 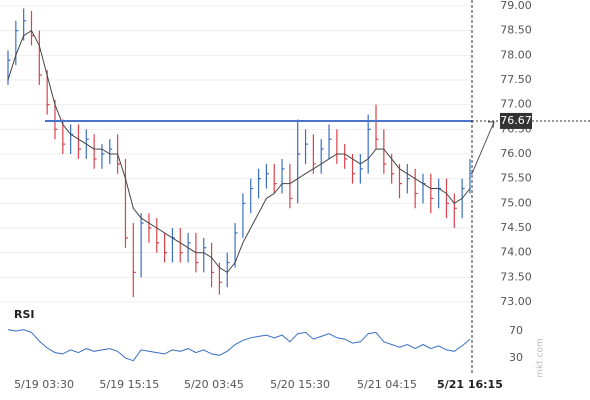 I want to click on x-tick-label: 5/20 15:30, so click(x=300, y=384).